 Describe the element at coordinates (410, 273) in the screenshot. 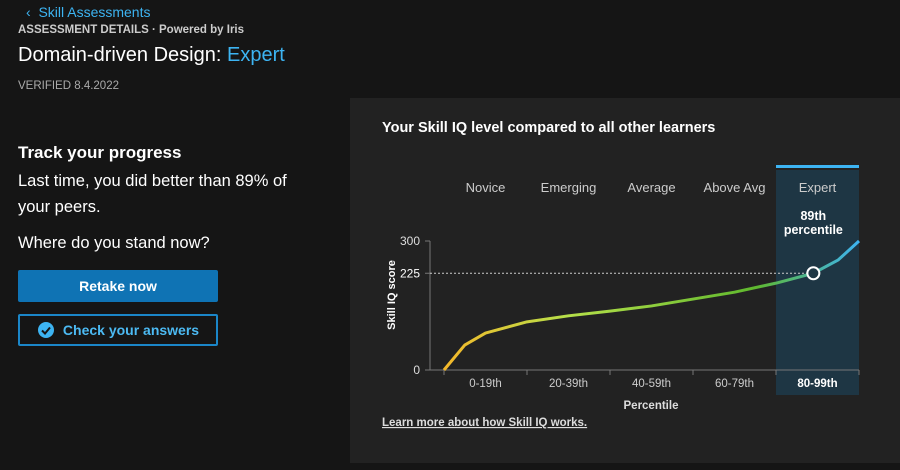

I see `marker-y-label: 225` at that location.